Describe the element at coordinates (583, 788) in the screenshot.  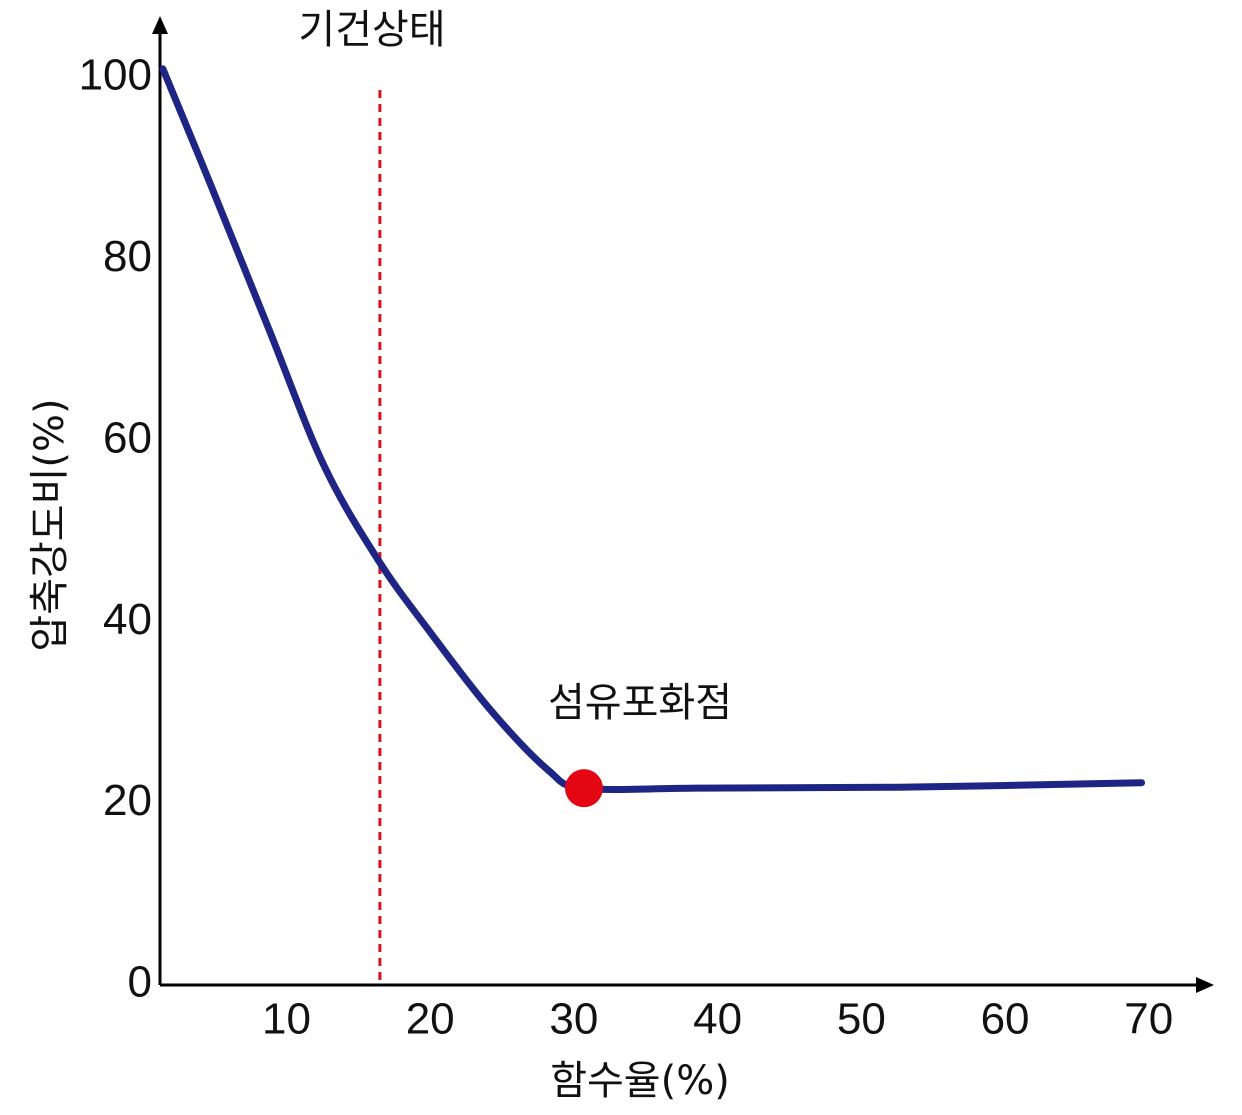
I see `point-marker` at that location.